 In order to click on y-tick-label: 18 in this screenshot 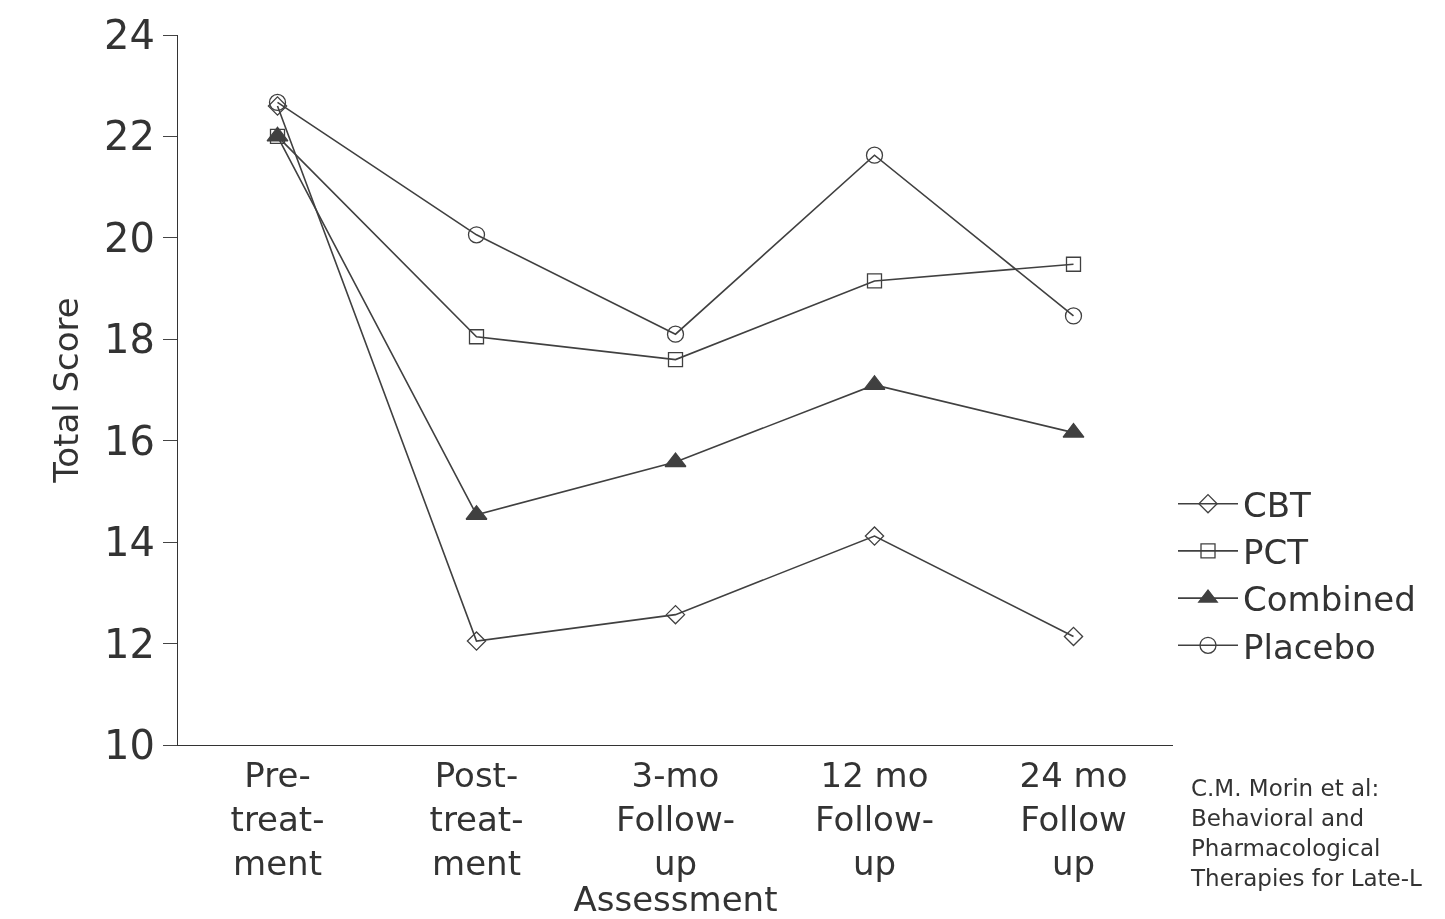, I will do `click(129, 339)`.